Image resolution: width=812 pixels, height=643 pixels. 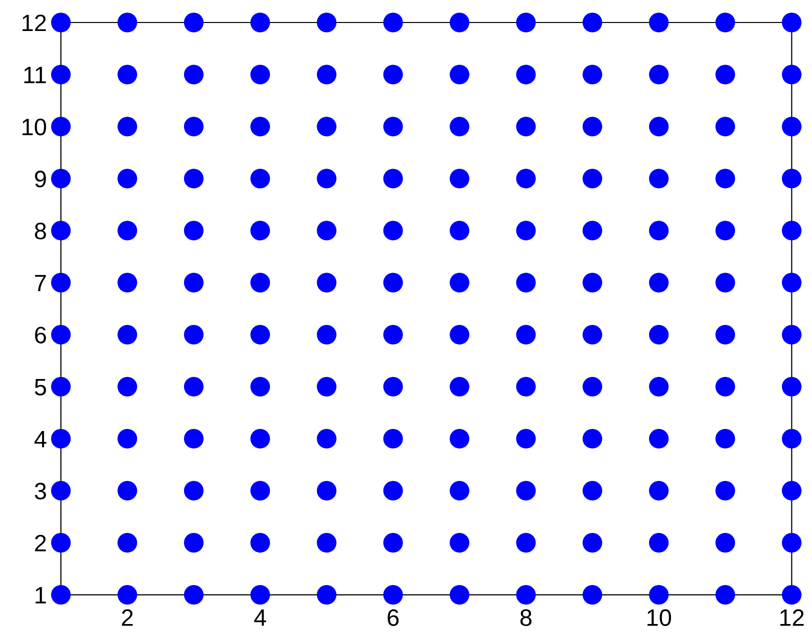 What do you see at coordinates (127, 617) in the screenshot?
I see `x-tick-label: 2` at bounding box center [127, 617].